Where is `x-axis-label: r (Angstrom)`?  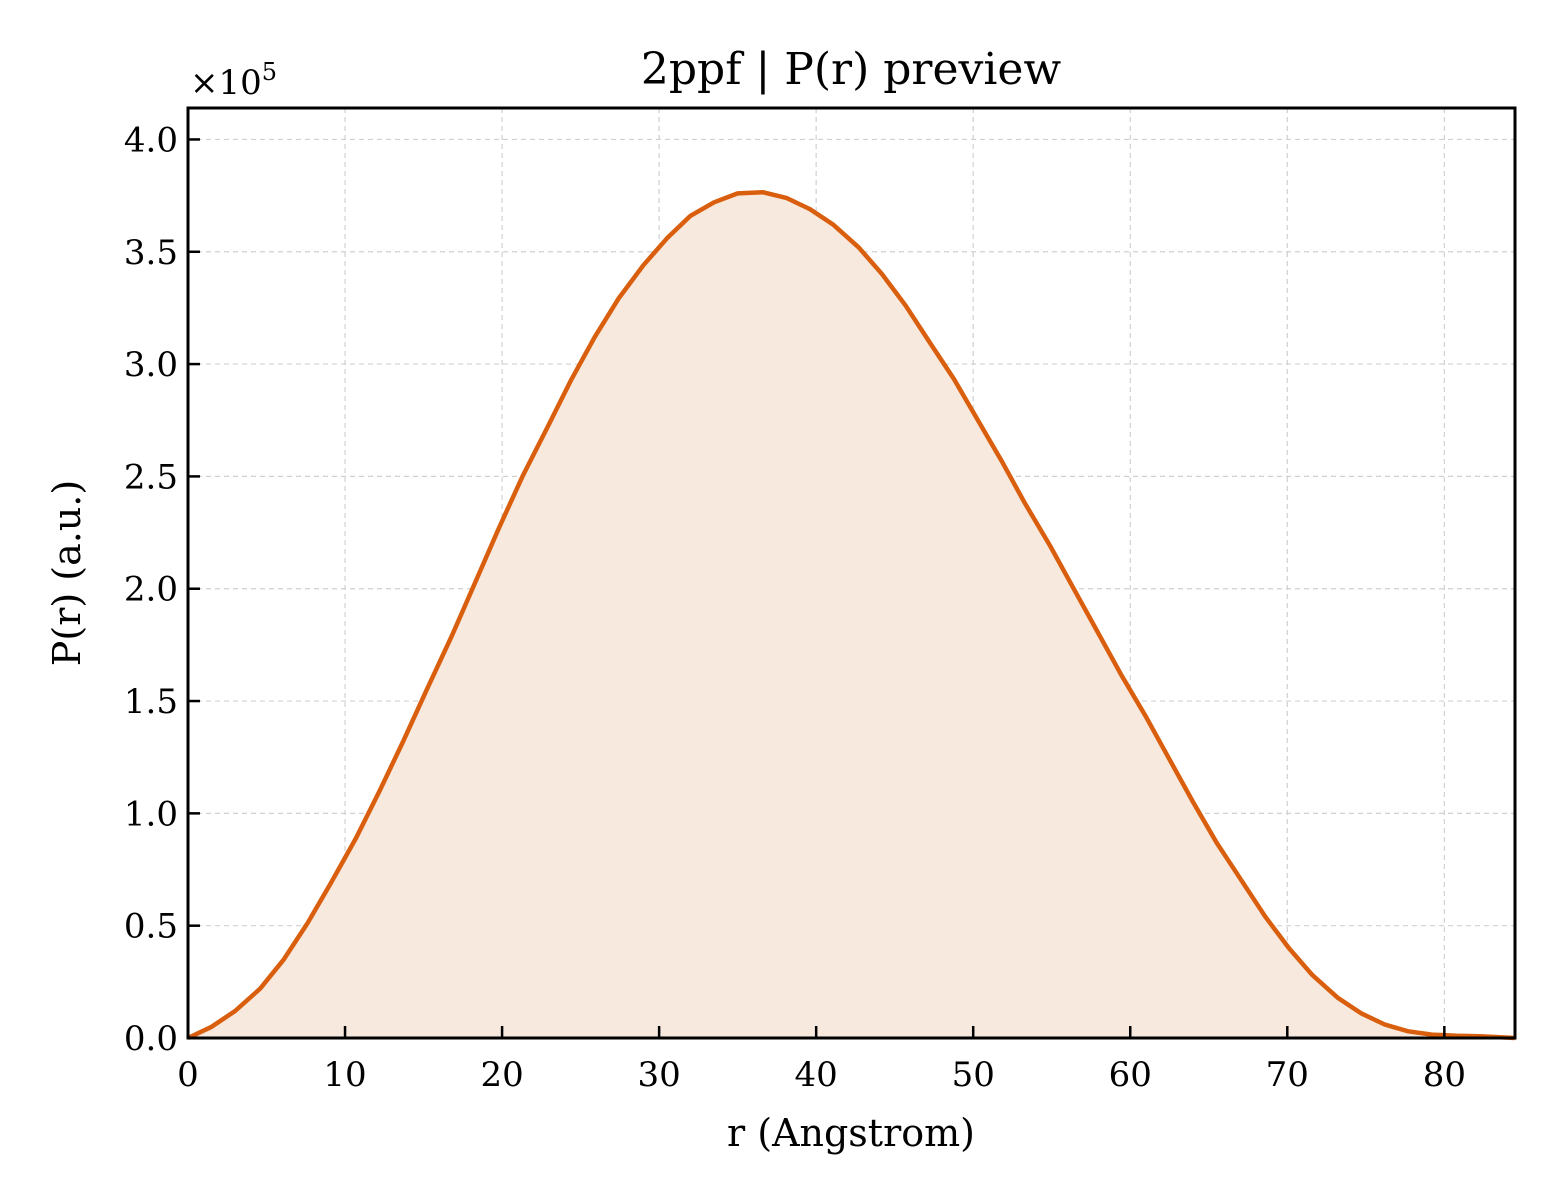
x-axis-label: r (Angstrom) is located at coordinates (851, 1133).